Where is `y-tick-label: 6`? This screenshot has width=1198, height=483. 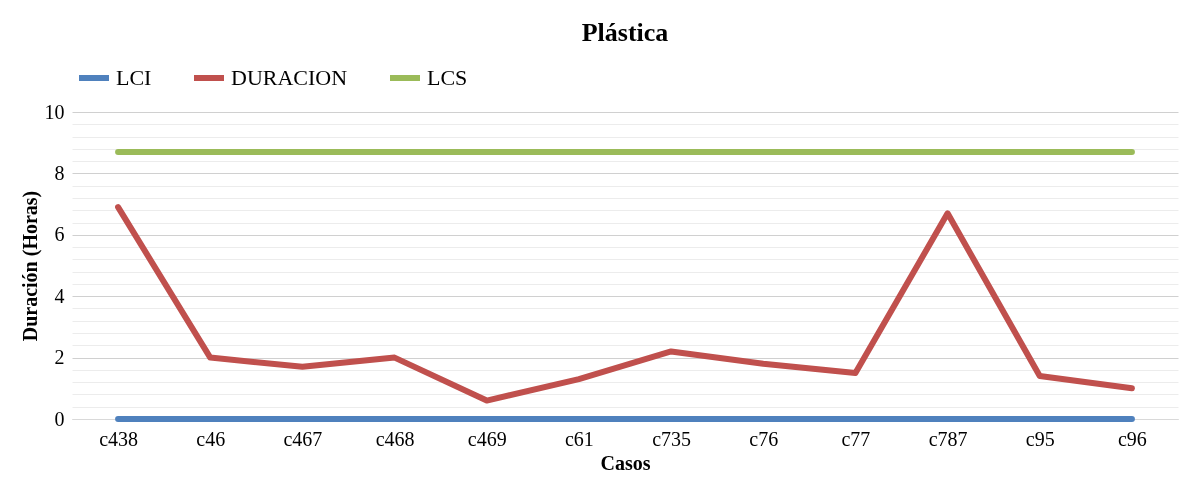 y-tick-label: 6 is located at coordinates (59, 234).